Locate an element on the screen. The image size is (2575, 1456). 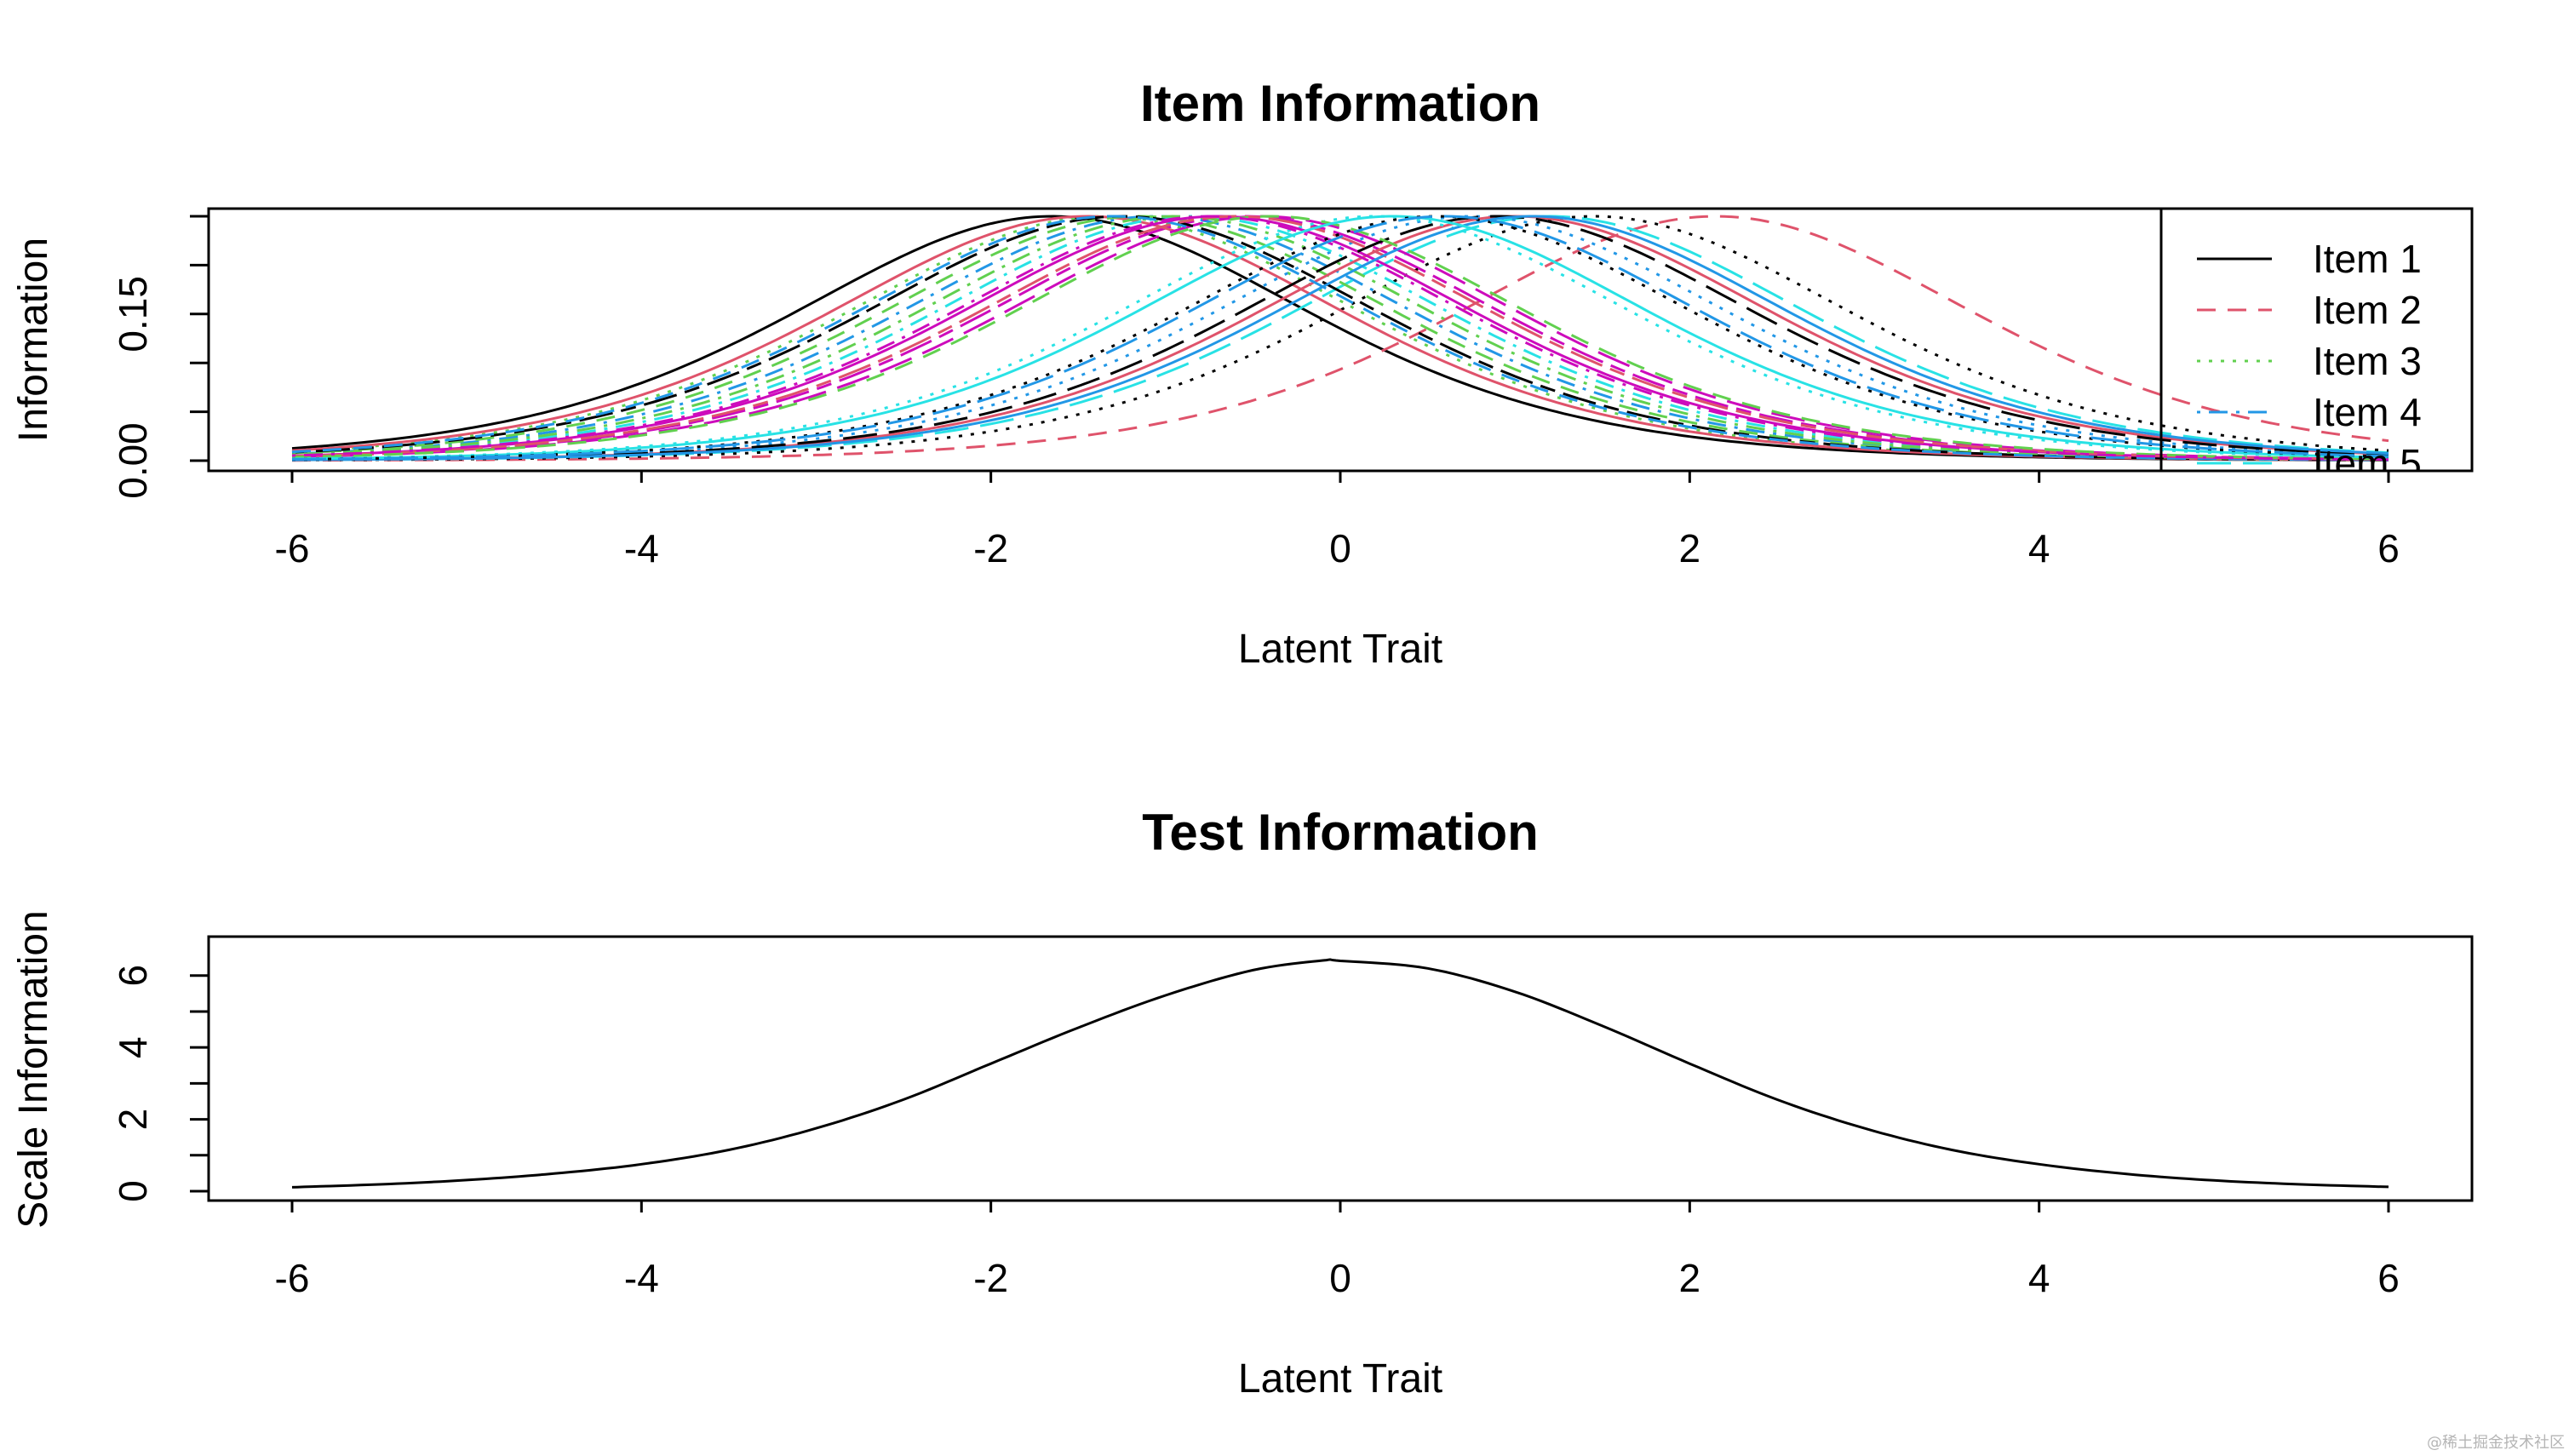
legend-label: Item 2 is located at coordinates (2367, 310).